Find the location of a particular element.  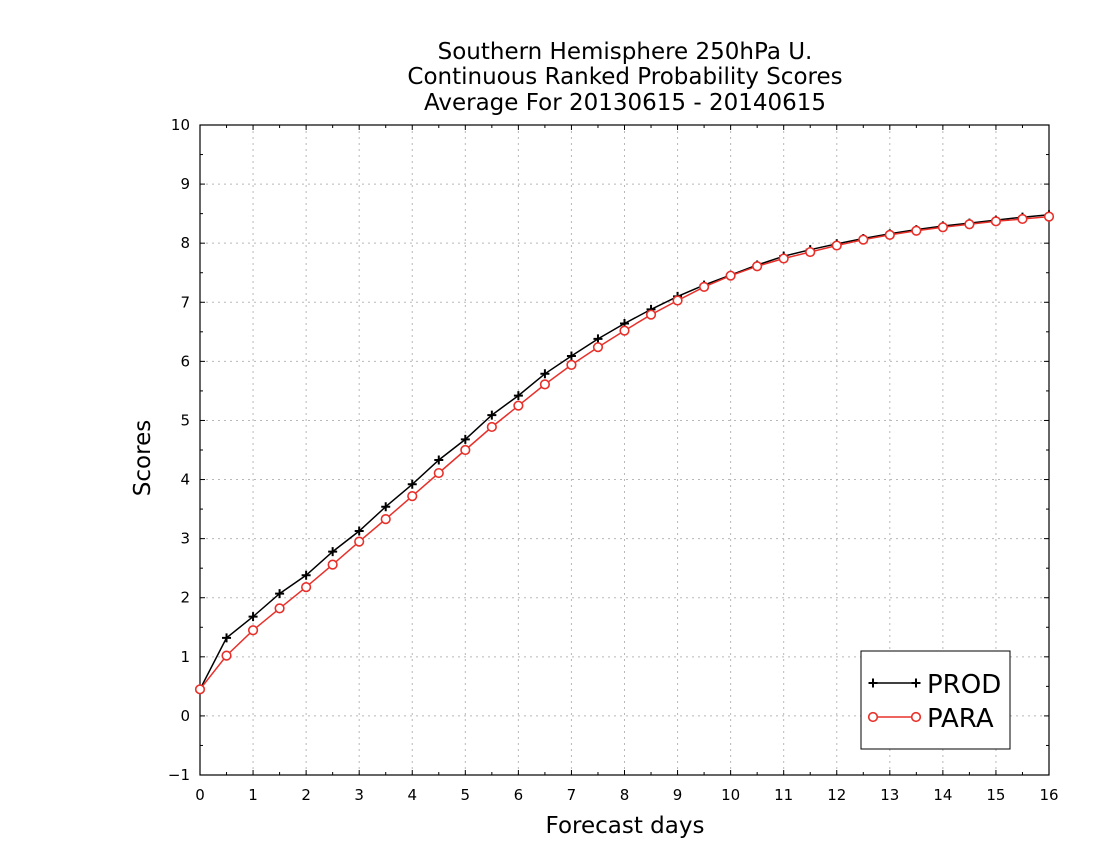

x-tick-label: 10 is located at coordinates (730, 795).